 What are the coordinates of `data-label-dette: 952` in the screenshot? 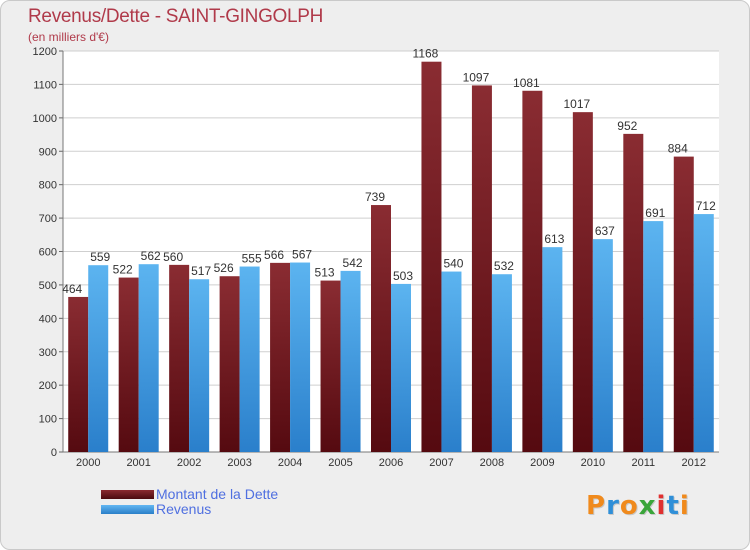 It's located at (627, 126).